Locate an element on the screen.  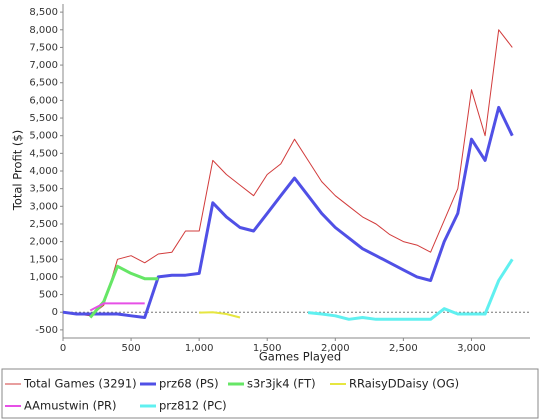
y-axis-label: Total Profit ($) is located at coordinates (18, 170).